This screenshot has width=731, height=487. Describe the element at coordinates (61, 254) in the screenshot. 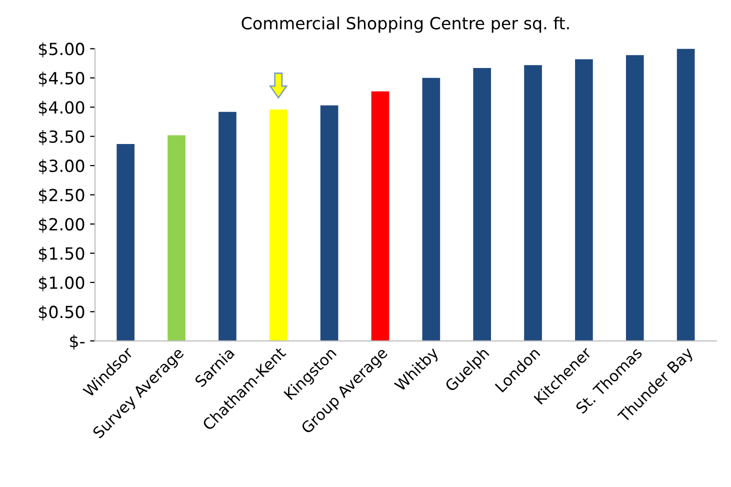

I see `y-tick-label: $1.50` at that location.